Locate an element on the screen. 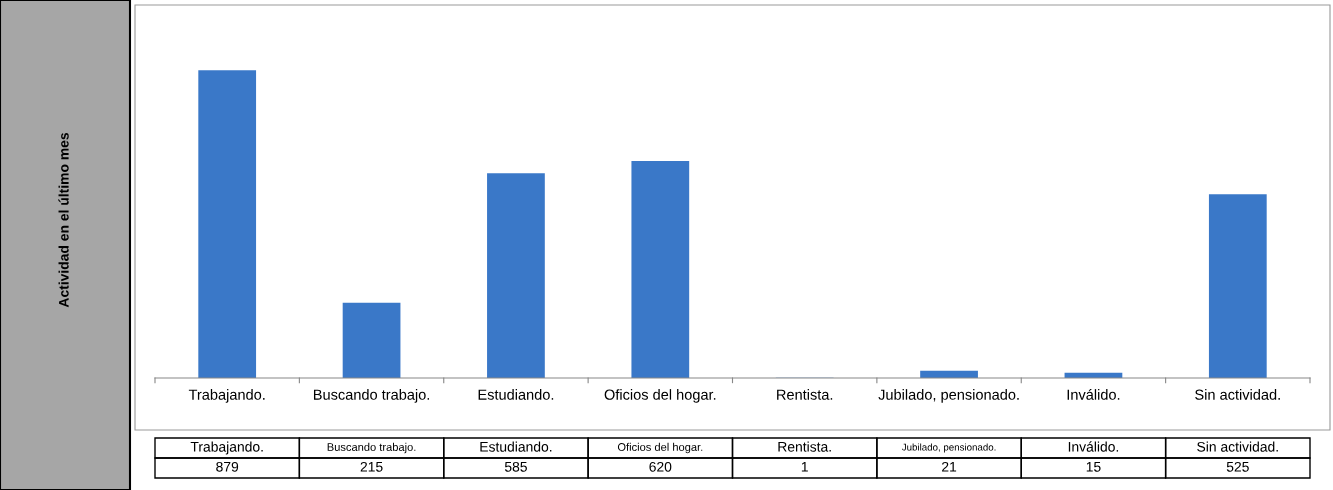  data-label: 15 is located at coordinates (1093, 467).